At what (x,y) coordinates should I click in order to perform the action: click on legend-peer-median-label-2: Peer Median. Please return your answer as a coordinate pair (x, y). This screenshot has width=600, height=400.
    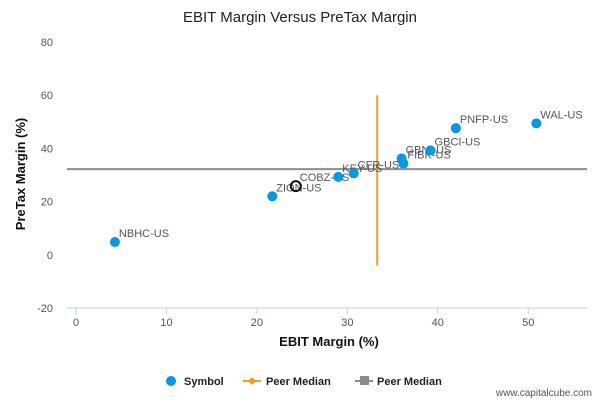
    Looking at the image, I should click on (409, 382).